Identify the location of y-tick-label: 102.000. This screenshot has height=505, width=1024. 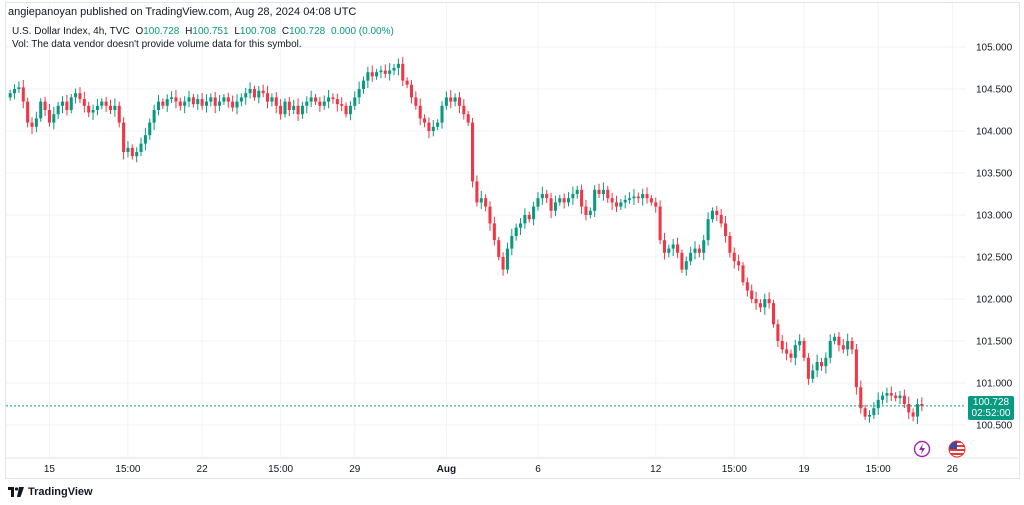
(994, 300).